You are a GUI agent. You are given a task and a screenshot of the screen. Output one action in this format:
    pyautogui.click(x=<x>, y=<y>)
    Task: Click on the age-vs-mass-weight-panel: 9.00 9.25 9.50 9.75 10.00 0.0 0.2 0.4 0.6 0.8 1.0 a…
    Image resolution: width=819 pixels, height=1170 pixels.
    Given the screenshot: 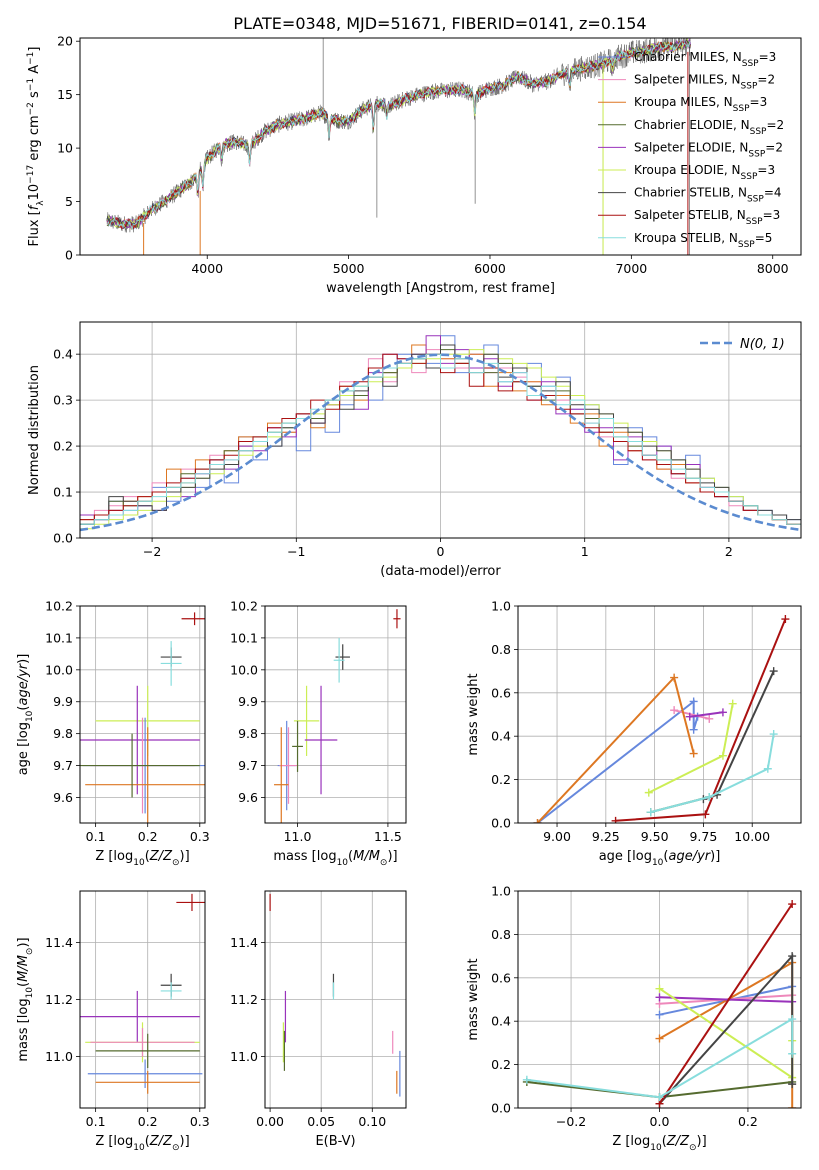 What is the action you would take?
    pyautogui.click(x=634, y=733)
    